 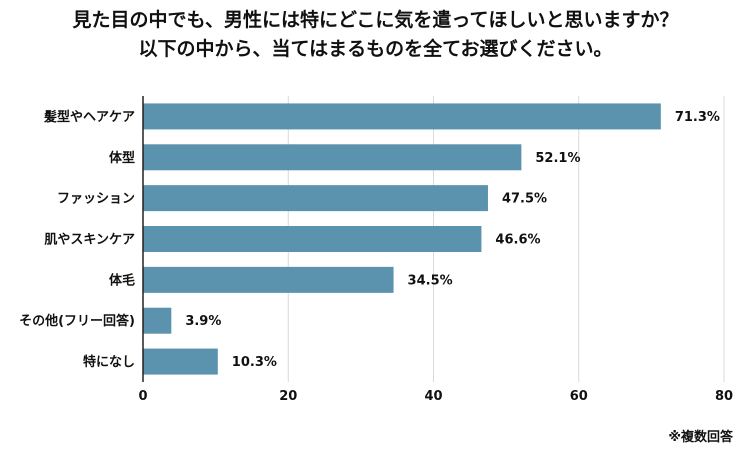 What do you see at coordinates (109, 362) in the screenshot?
I see `category-label-6: 特になし` at bounding box center [109, 362].